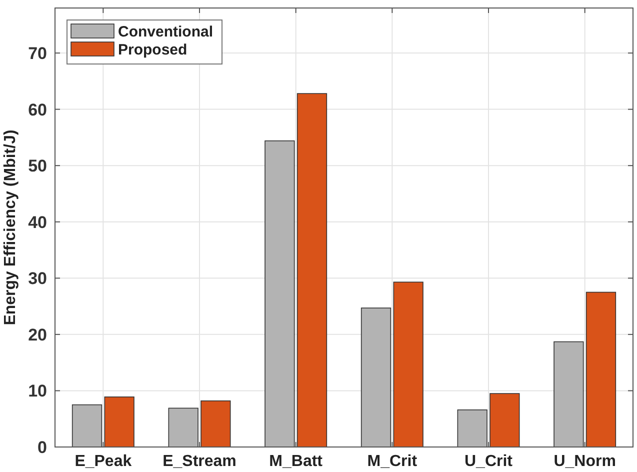 This screenshot has width=637, height=472. I want to click on y-tick-label: 70, so click(37, 53).